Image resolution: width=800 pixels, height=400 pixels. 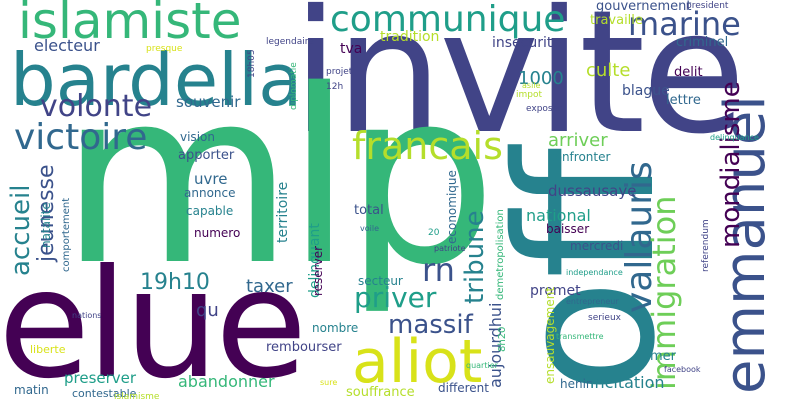 What do you see at coordinates (226, 381) in the screenshot?
I see `word-abandonner: abandonner` at bounding box center [226, 381].